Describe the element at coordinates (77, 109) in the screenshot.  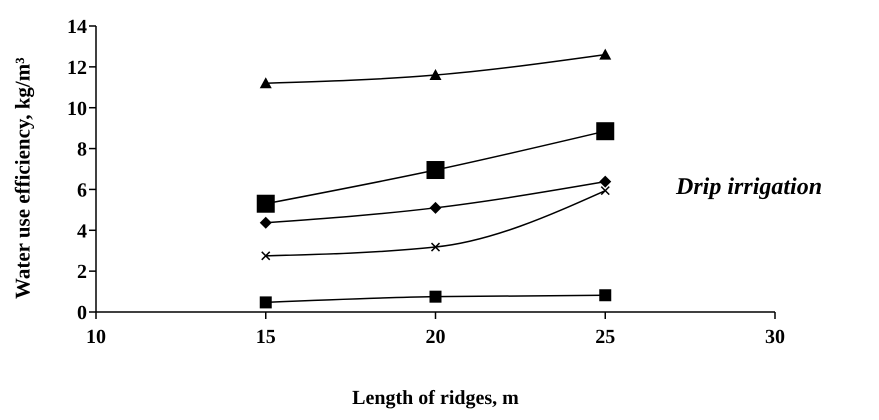
I see `y-tick-label: 10` at that location.